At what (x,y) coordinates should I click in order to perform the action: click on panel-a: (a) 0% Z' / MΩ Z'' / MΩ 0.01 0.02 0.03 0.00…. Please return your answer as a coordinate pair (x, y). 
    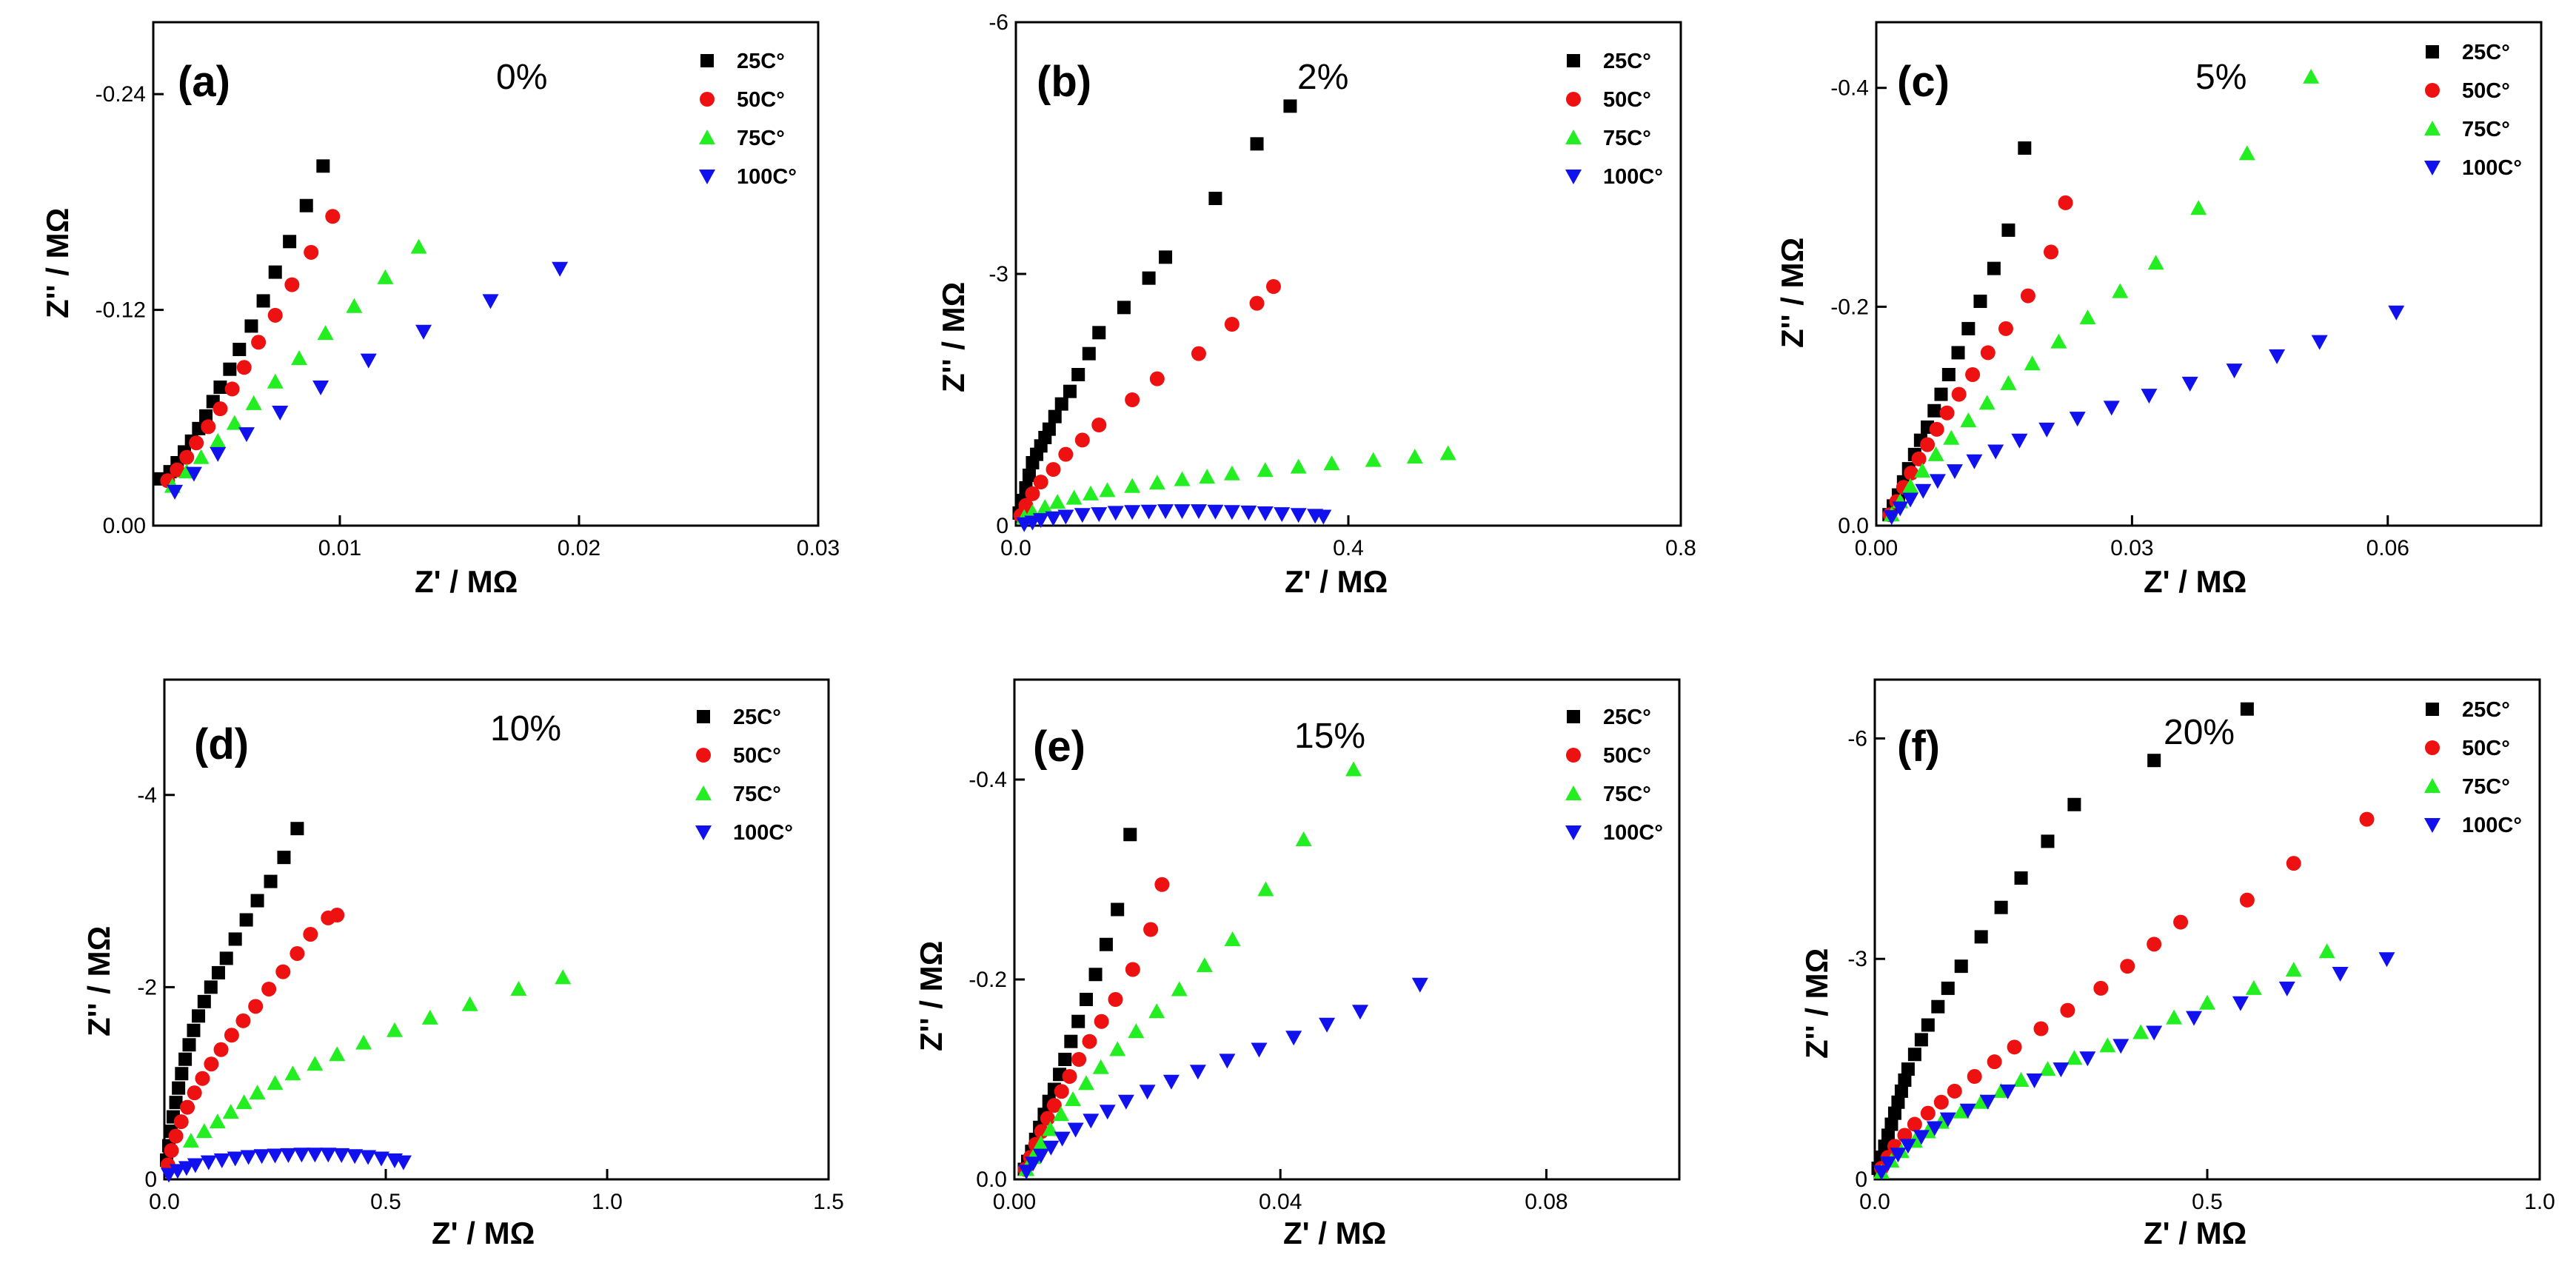
    Looking at the image, I should click on (440, 310).